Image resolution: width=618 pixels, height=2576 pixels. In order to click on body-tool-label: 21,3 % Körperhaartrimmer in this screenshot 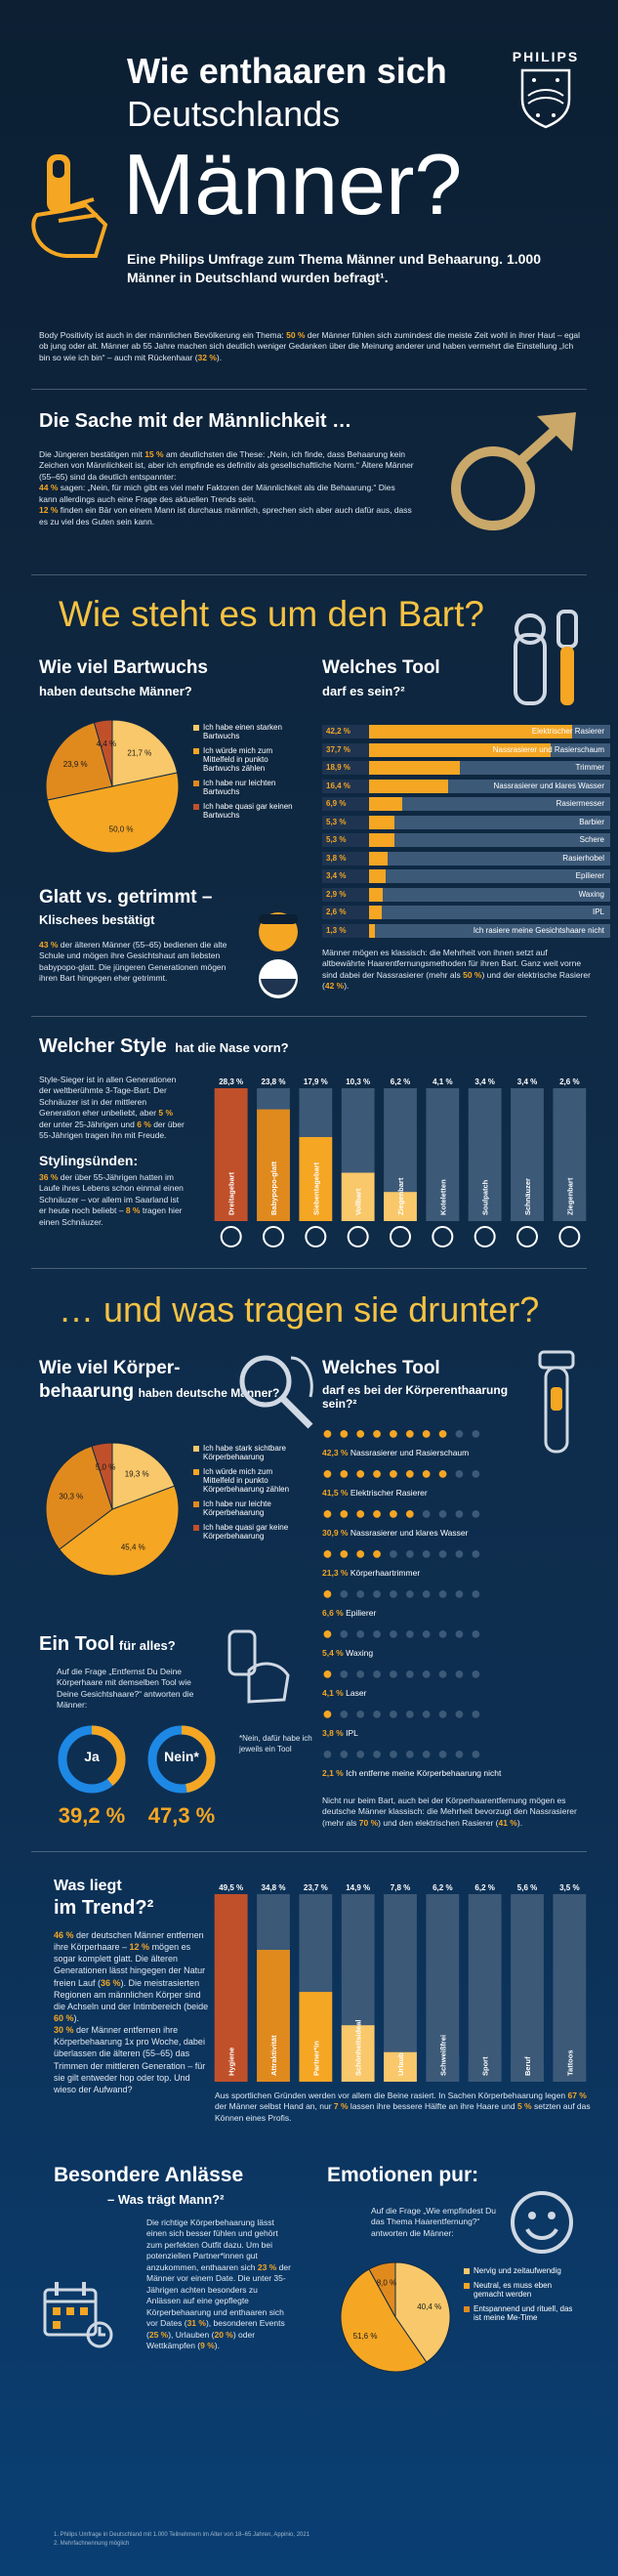, I will do `click(459, 1573)`.